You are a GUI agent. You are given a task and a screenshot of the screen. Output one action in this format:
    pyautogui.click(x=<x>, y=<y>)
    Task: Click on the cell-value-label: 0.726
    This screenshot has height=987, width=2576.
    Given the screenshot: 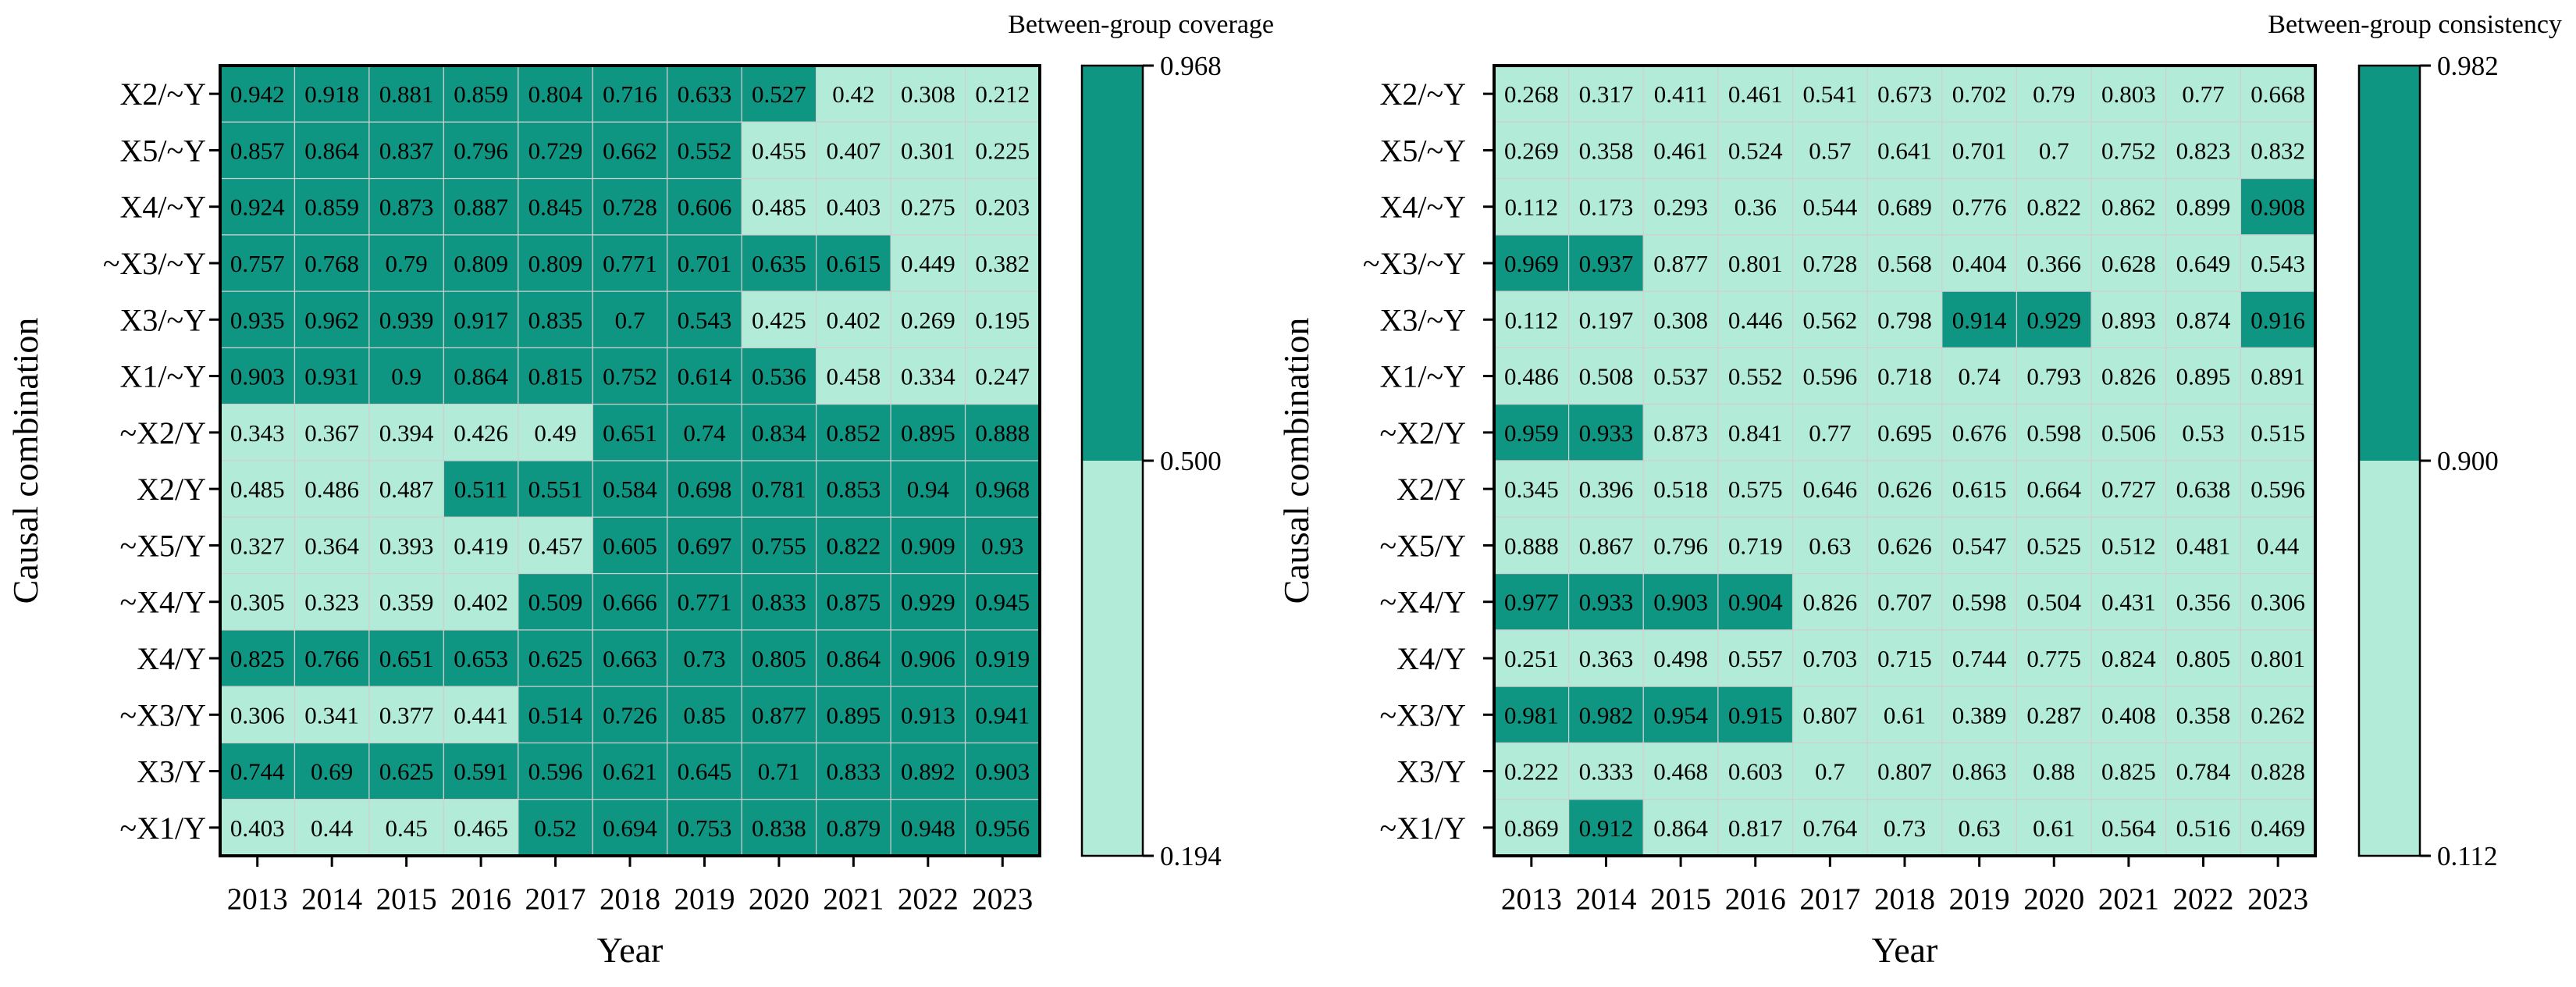 What is the action you would take?
    pyautogui.click(x=630, y=715)
    